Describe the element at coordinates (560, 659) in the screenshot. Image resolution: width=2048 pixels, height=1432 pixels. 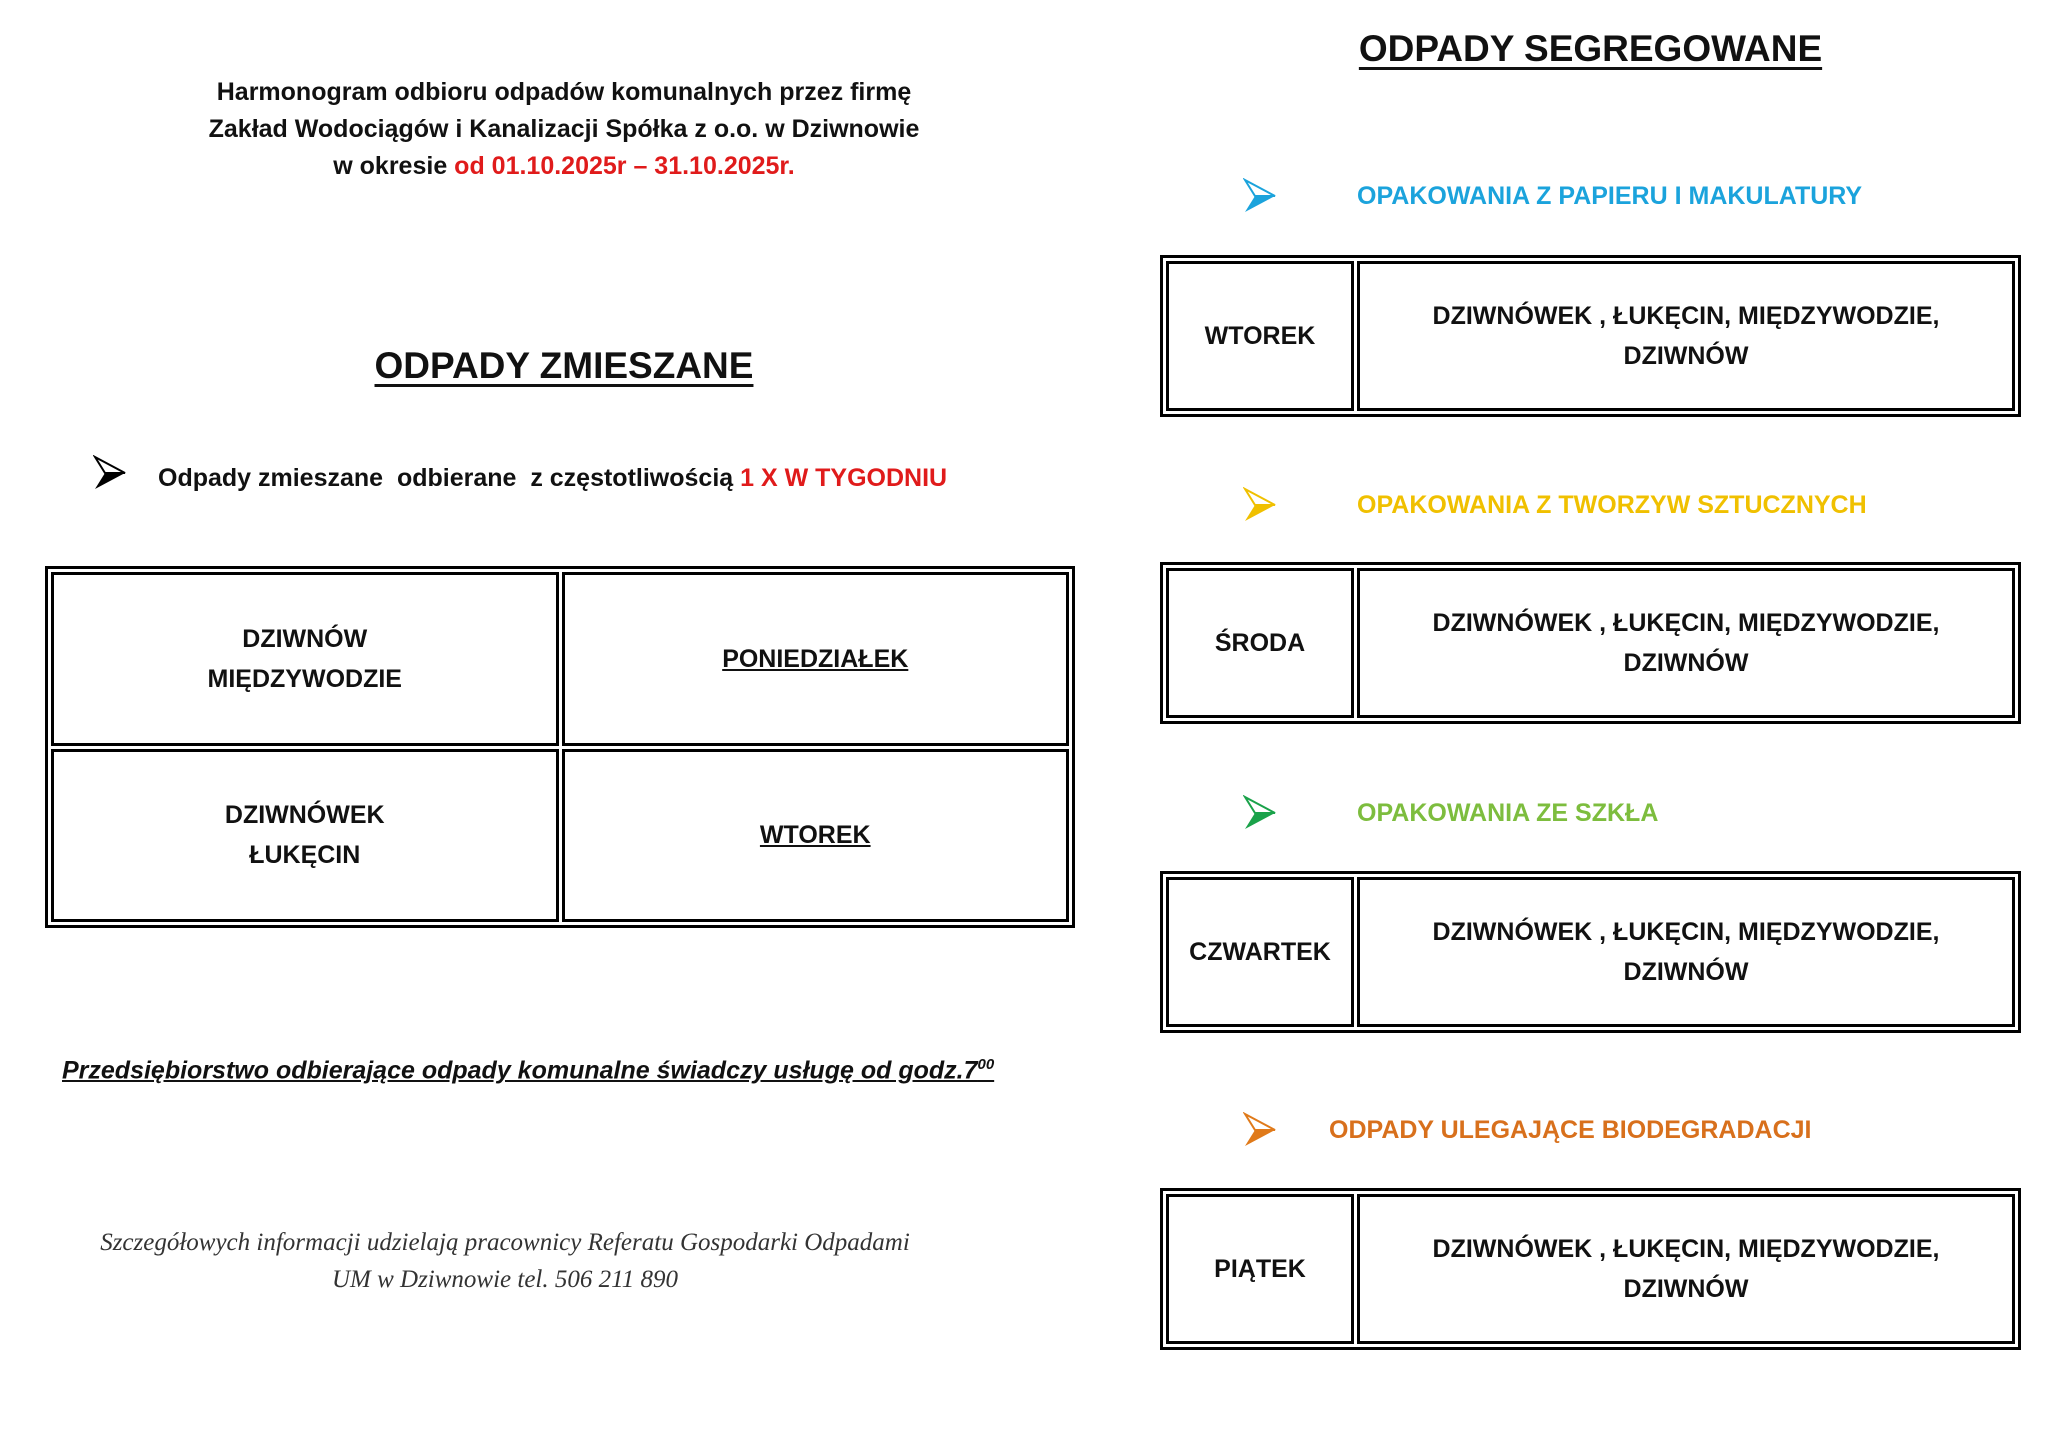
I see `table-row: DZIWNÓW MIĘDZYWODZIE PONIEDZIAŁEK` at that location.